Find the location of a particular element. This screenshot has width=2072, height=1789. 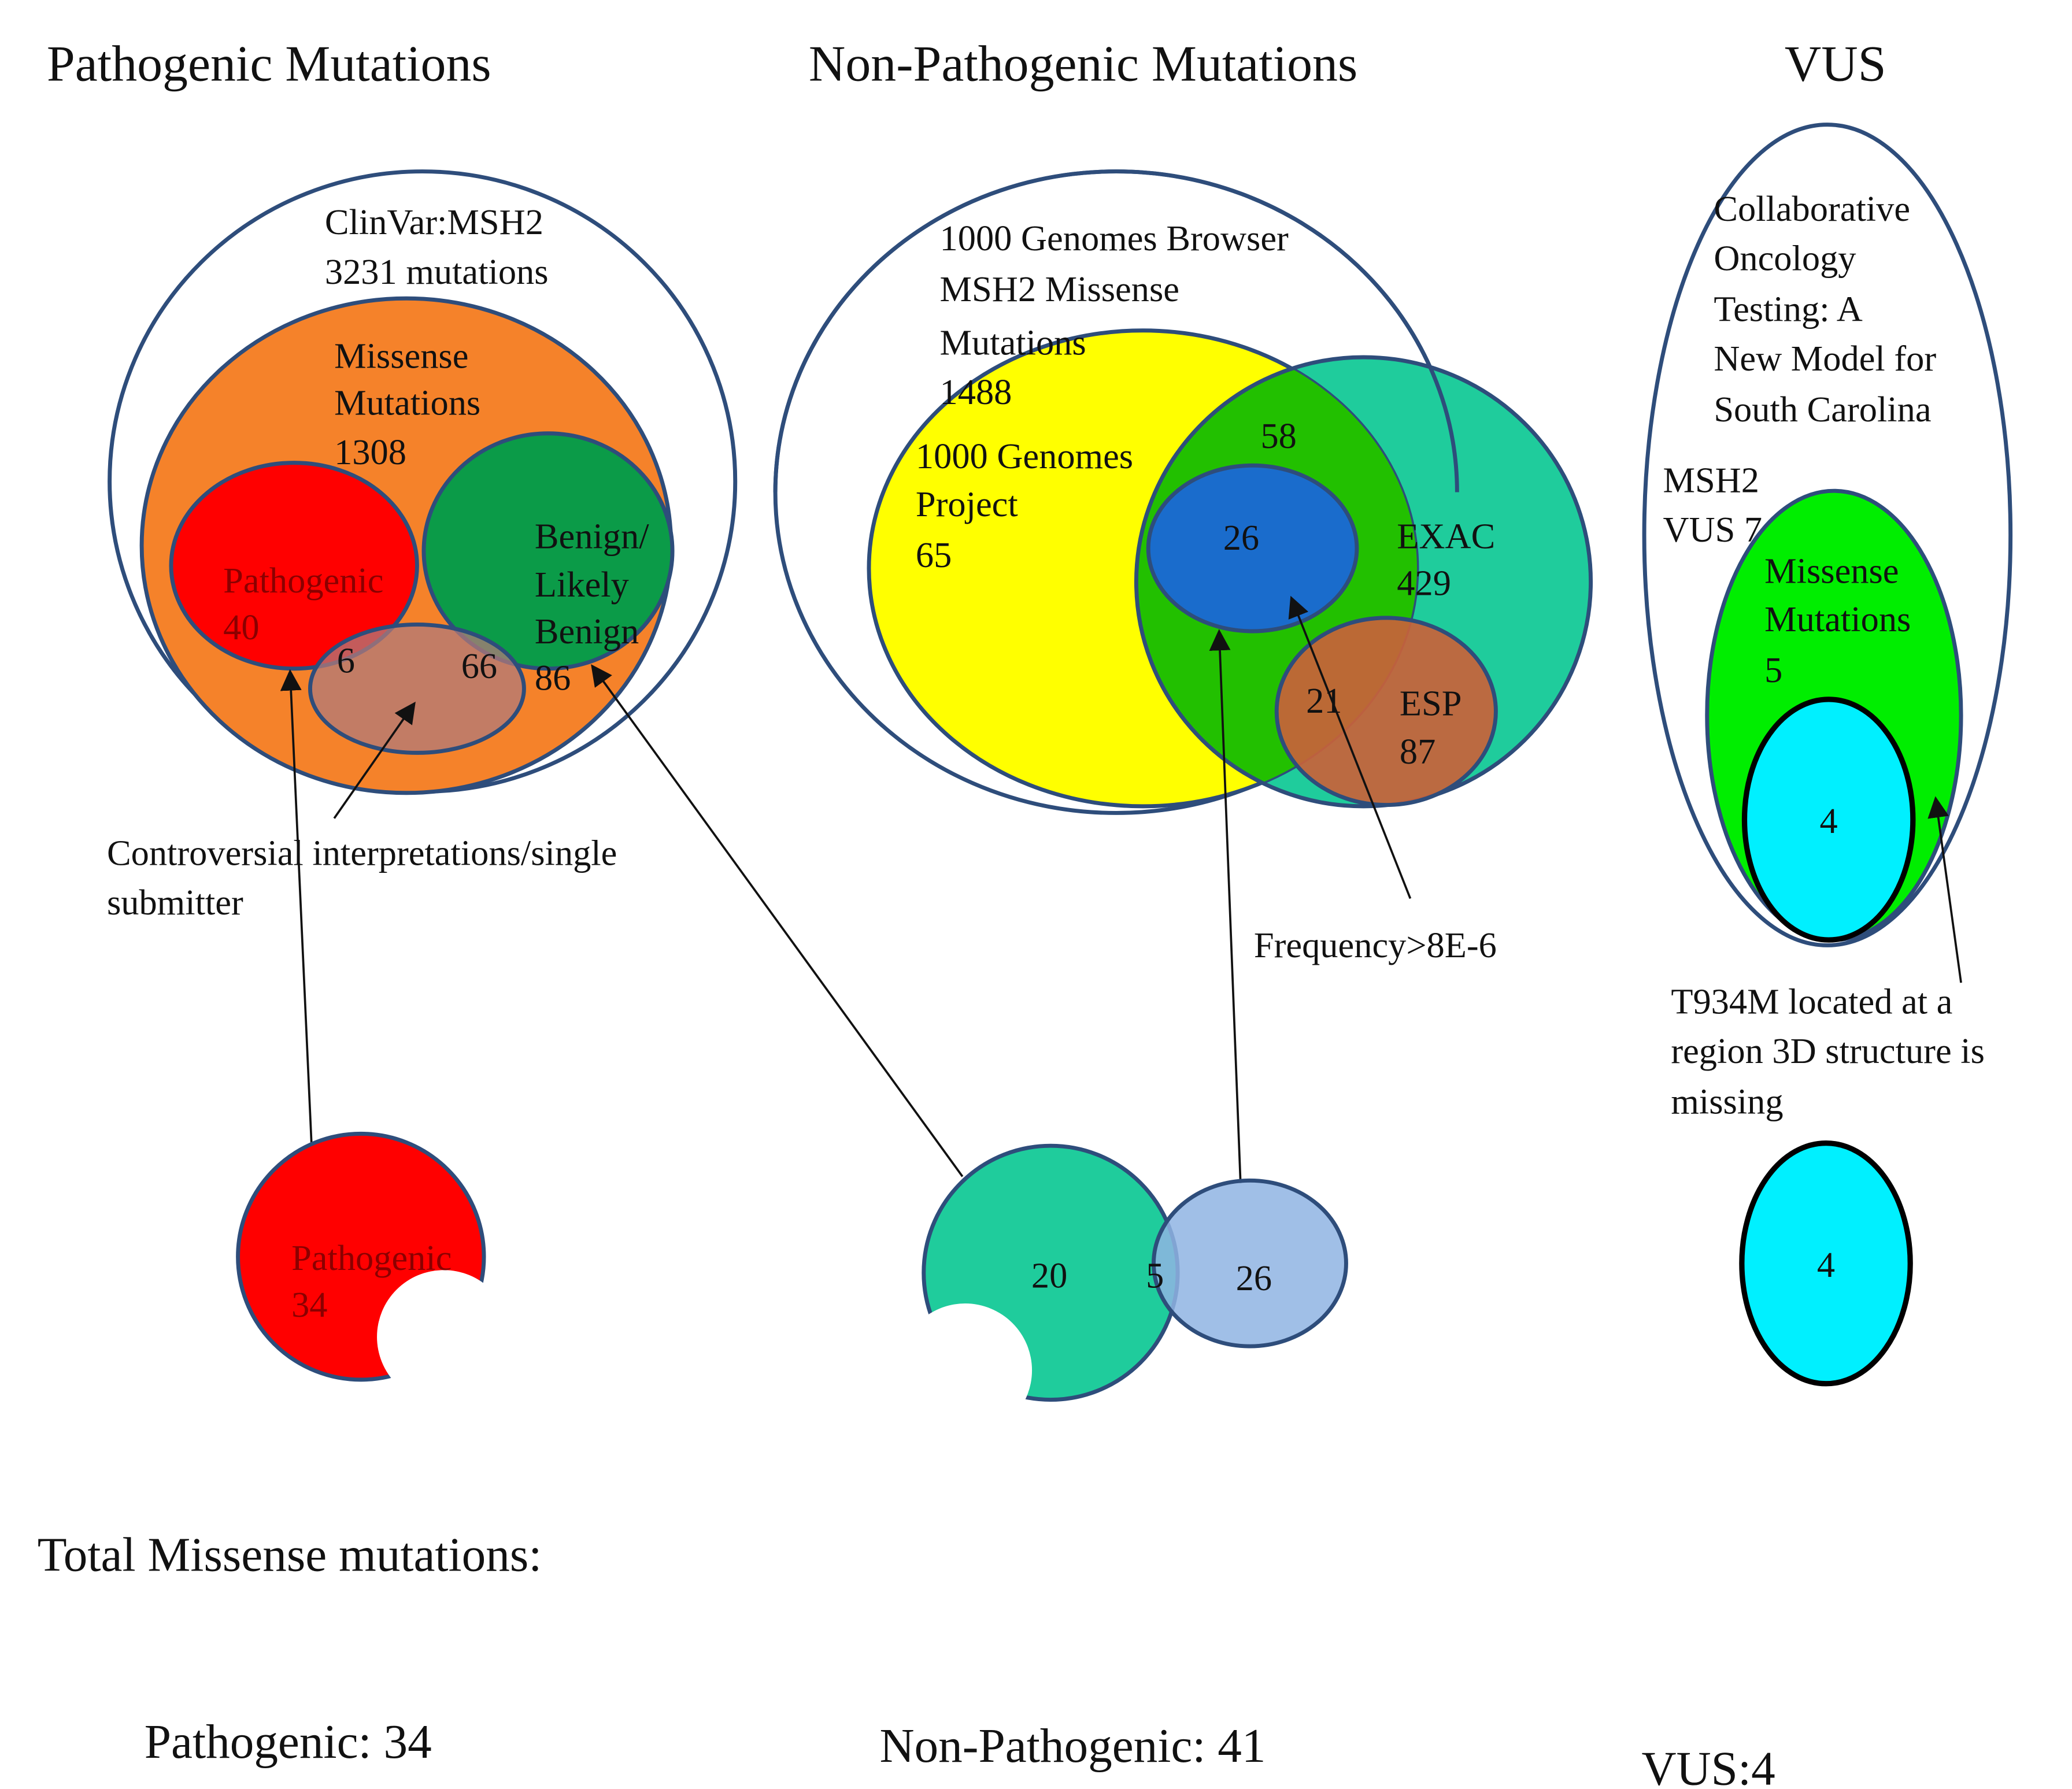

pathogenic-circle is located at coordinates (294, 566).